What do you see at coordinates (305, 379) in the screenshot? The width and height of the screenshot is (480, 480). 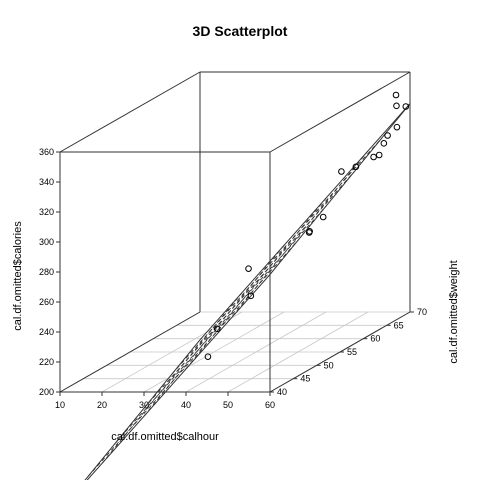 I see `y-tick-label: 45` at bounding box center [305, 379].